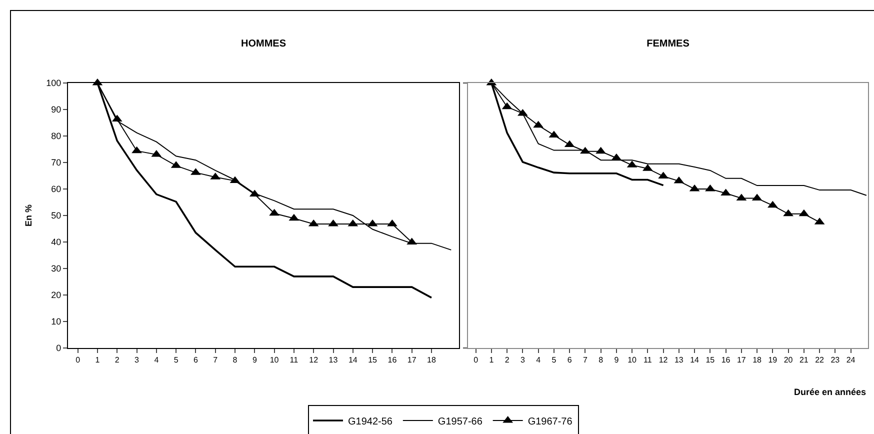 The height and width of the screenshot is (434, 874). Describe the element at coordinates (56, 163) in the screenshot. I see `y-tick-label: 70` at that location.